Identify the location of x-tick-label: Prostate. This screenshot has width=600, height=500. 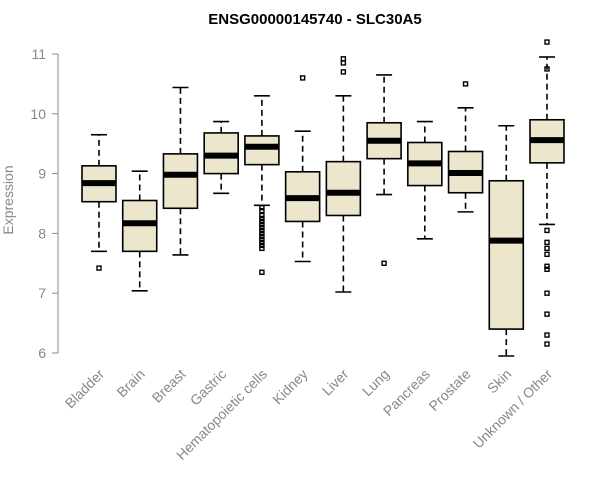
(449, 390).